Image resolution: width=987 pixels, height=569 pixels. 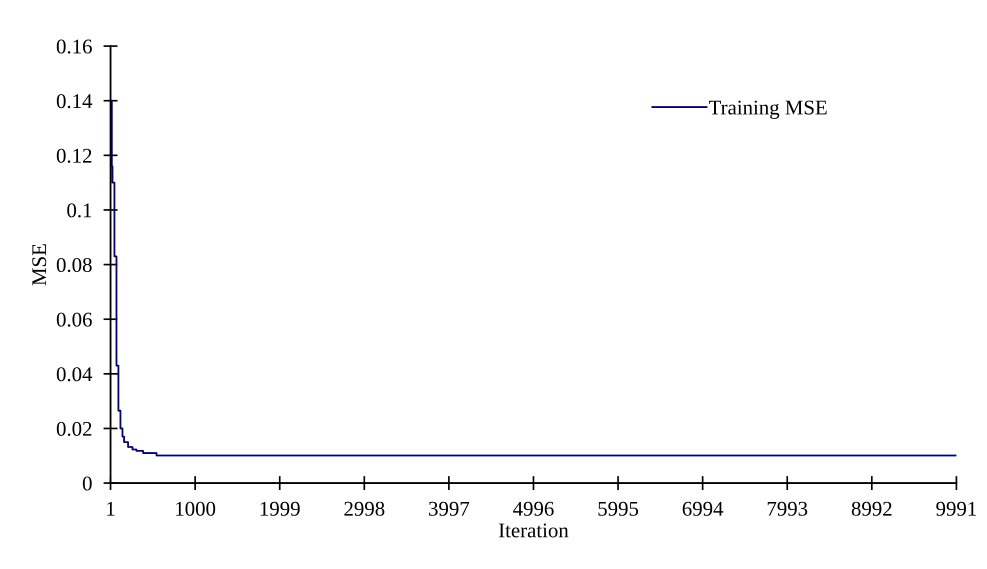 What do you see at coordinates (74, 429) in the screenshot?
I see `y-tick-label: 0.02` at bounding box center [74, 429].